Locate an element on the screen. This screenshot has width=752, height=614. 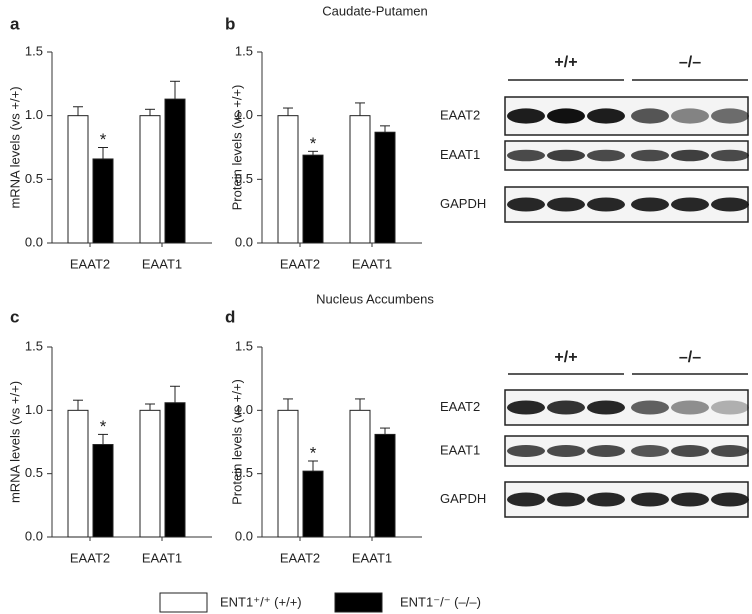
panel-letter: a is located at coordinates (15, 23).